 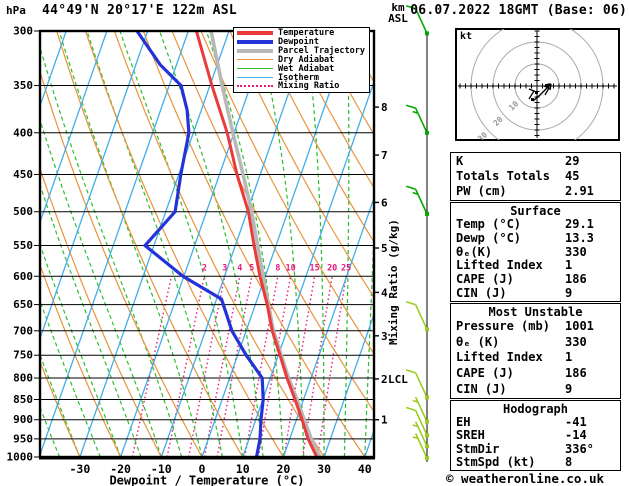 I want to click on svg-text: 650, so click(x=23, y=304).